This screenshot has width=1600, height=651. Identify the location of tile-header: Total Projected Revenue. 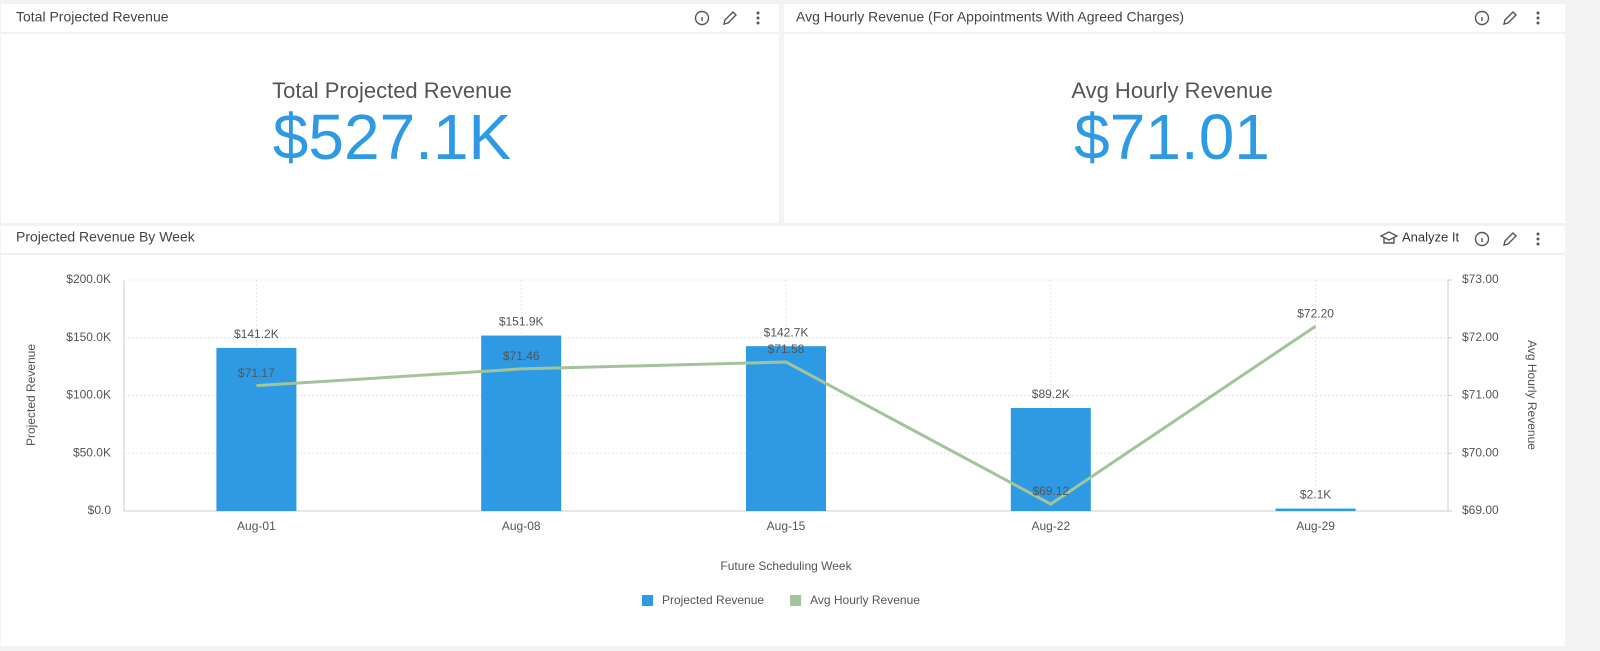
(92, 17).